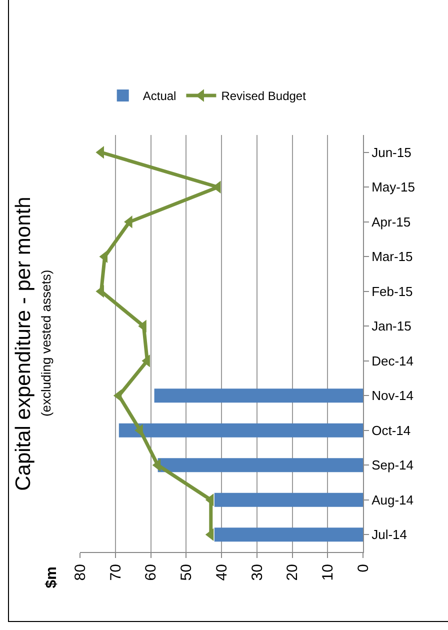  I want to click on x-tick-label: 80, so click(80, 572).